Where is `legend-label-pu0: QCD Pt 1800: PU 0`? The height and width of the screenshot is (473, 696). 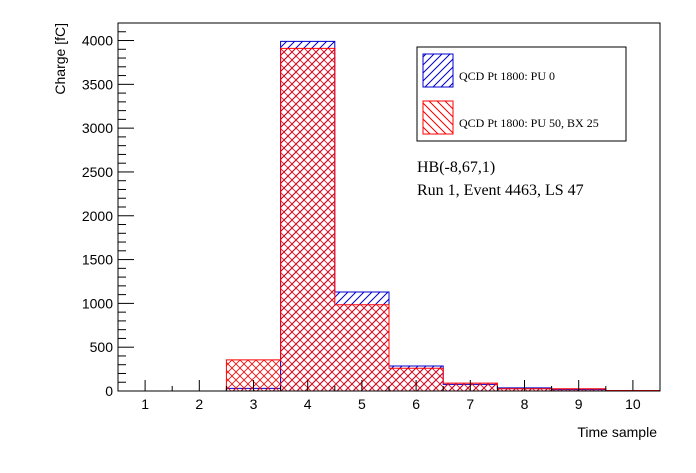 legend-label-pu0: QCD Pt 1800: PU 0 is located at coordinates (507, 76).